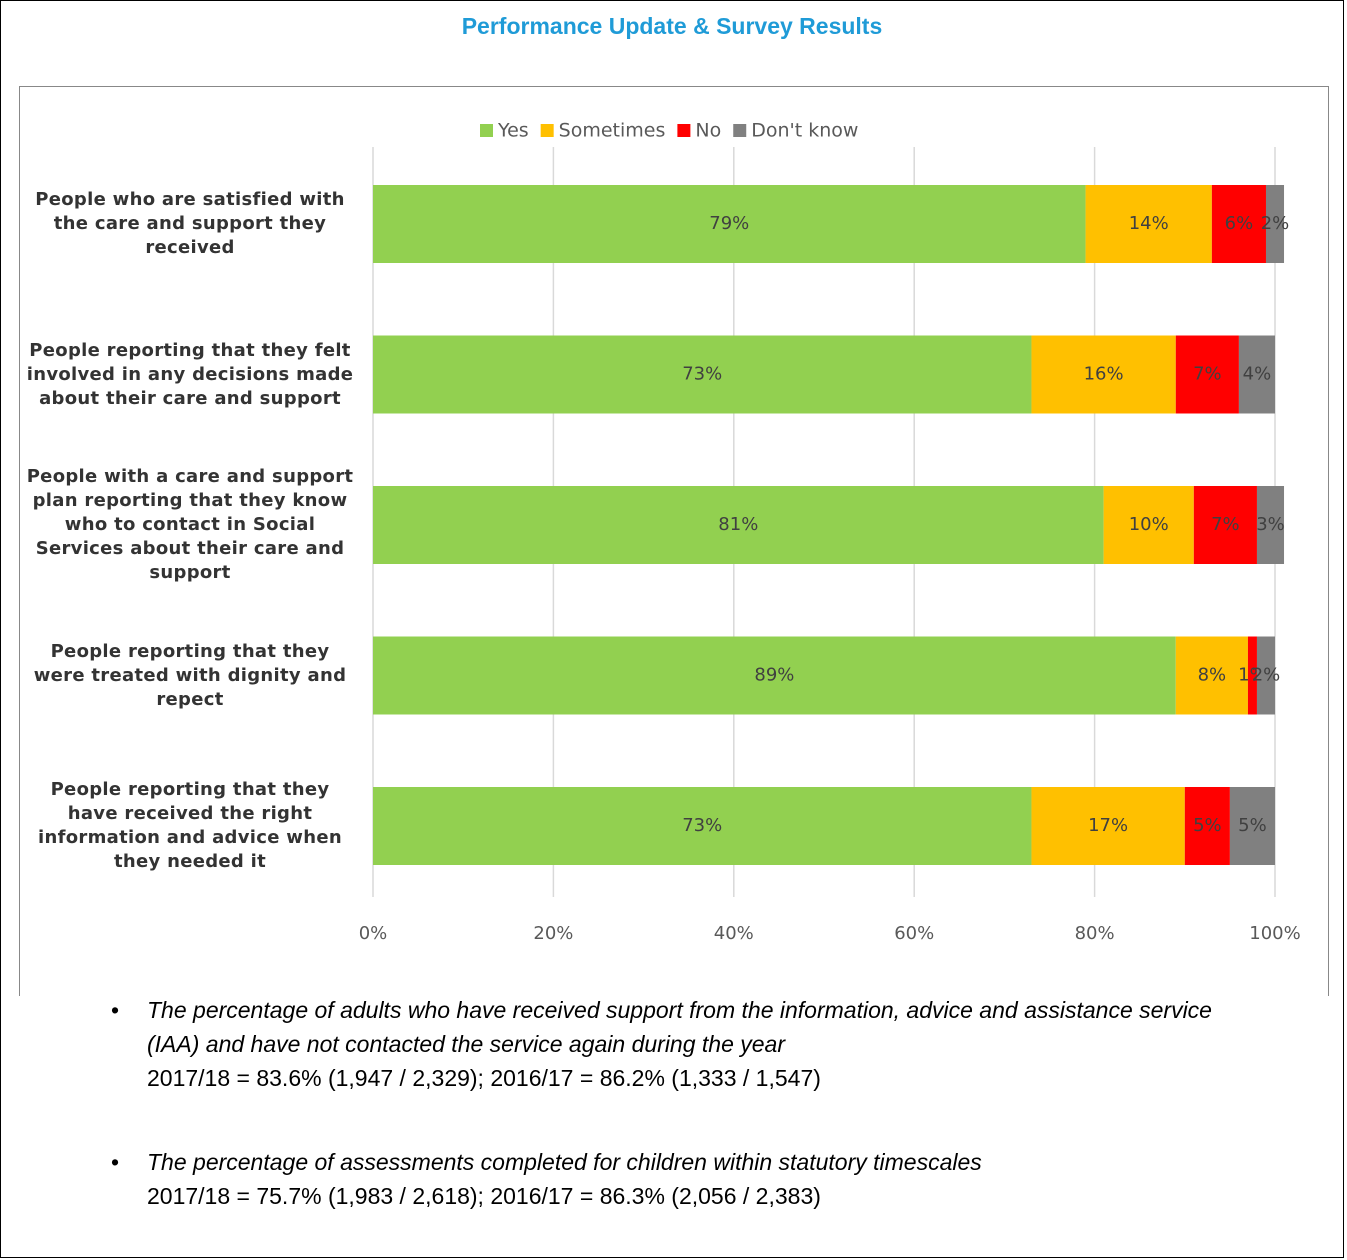  I want to click on data-label: 79%, so click(729, 223).